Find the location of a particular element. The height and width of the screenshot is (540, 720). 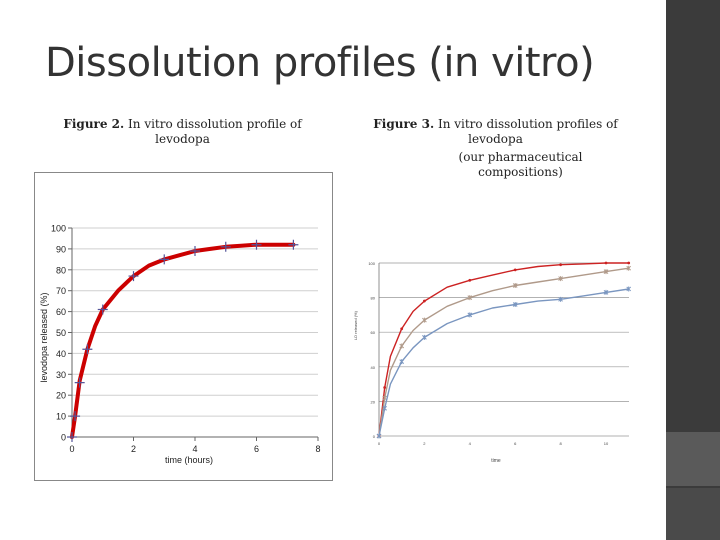

figure2-caption-text: In vitro dissolution profile of levodopa is located at coordinates (215, 131).